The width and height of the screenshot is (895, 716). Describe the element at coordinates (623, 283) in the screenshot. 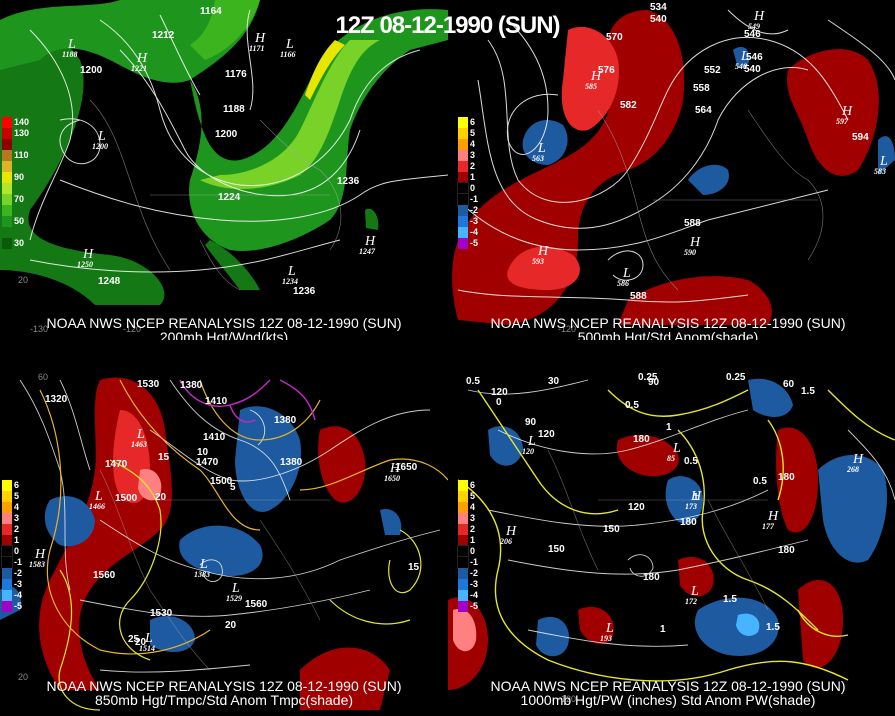

I see `center-value: 586` at that location.